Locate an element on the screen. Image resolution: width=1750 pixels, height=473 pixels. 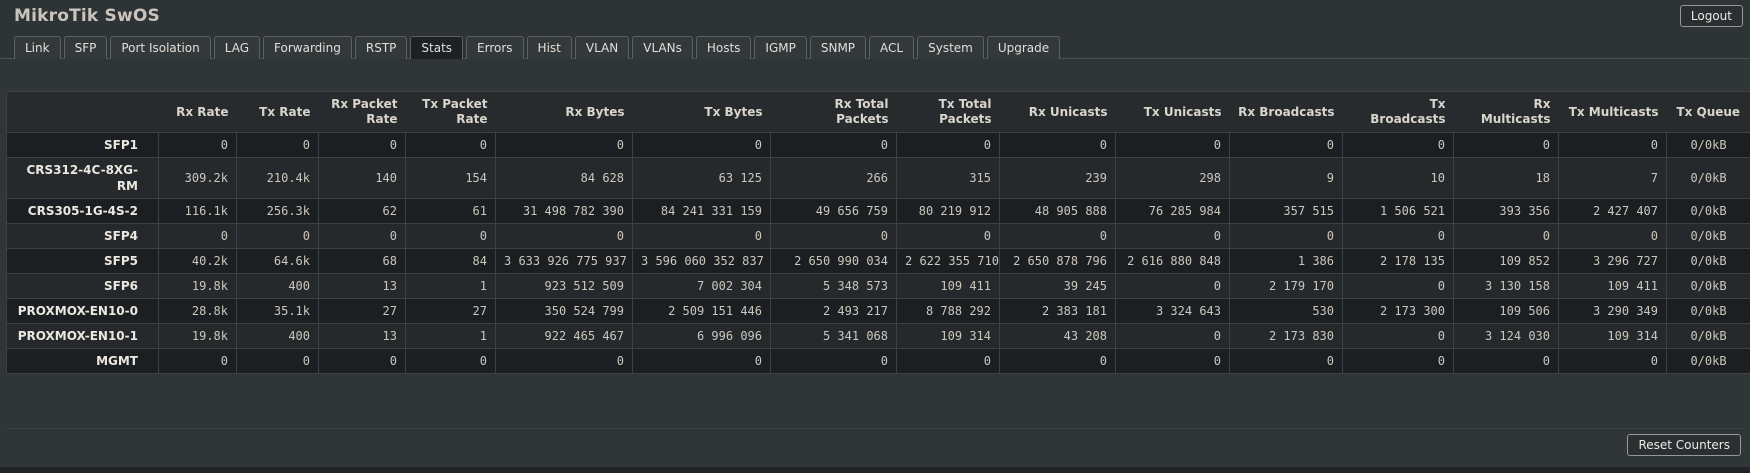
tab-forwarding: Forwarding is located at coordinates (307, 47).